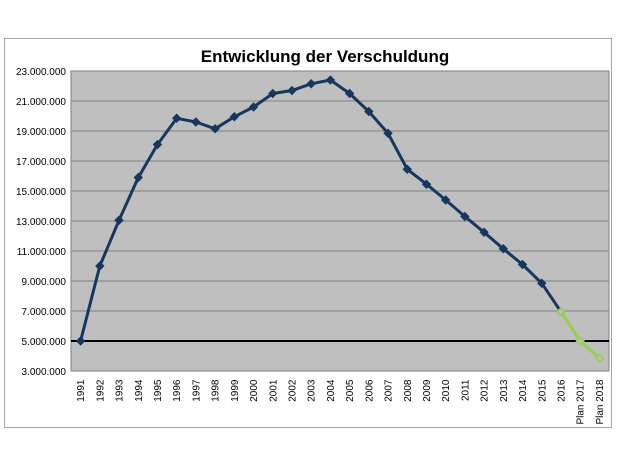  I want to click on x-tick-label: 2008, so click(408, 390).